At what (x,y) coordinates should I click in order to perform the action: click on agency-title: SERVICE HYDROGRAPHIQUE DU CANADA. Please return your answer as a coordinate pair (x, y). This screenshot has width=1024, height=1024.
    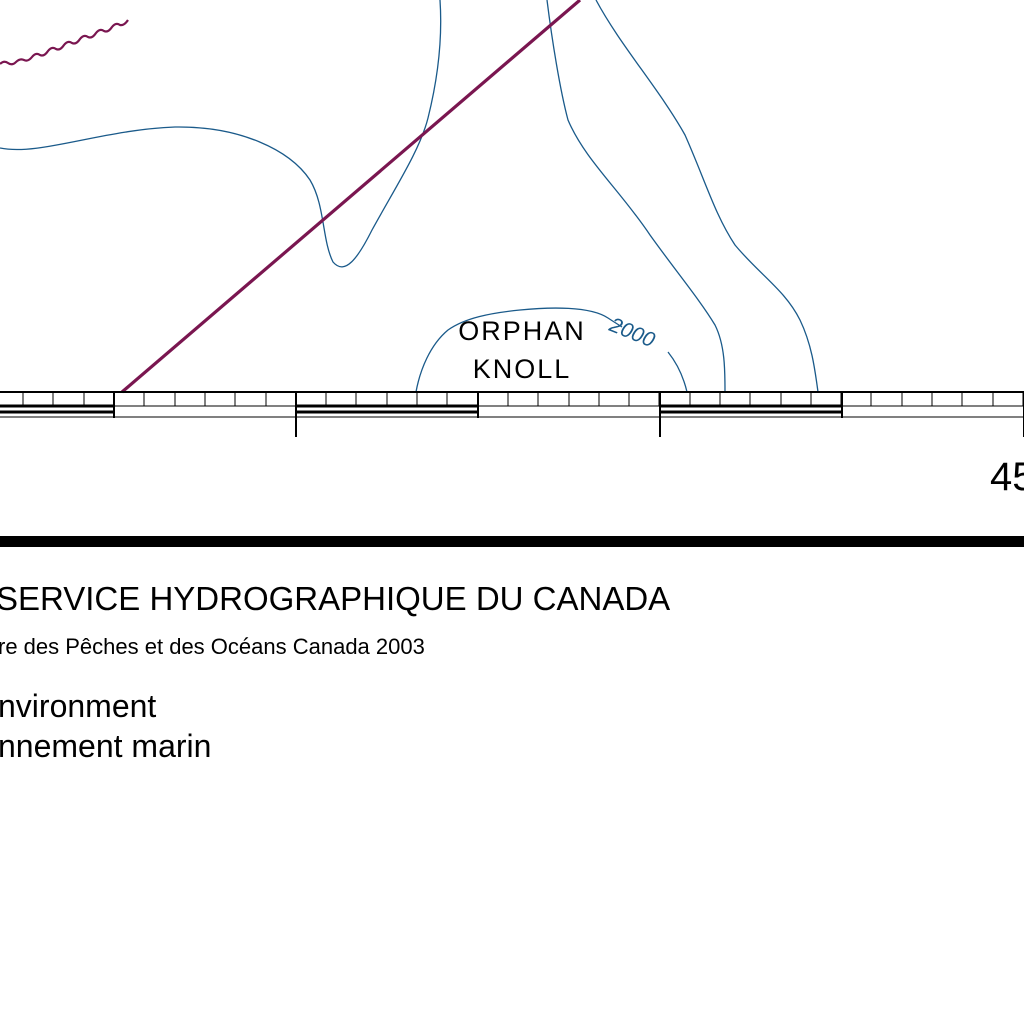
    Looking at the image, I should click on (335, 598).